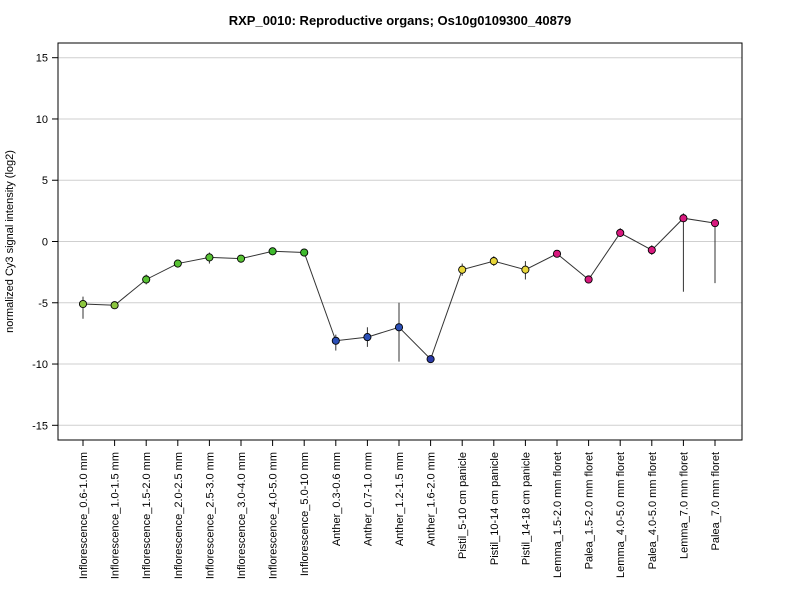 The image size is (800, 600). What do you see at coordinates (368, 499) in the screenshot?
I see `x-tick-label: Anther_0.7-1.0 mm` at bounding box center [368, 499].